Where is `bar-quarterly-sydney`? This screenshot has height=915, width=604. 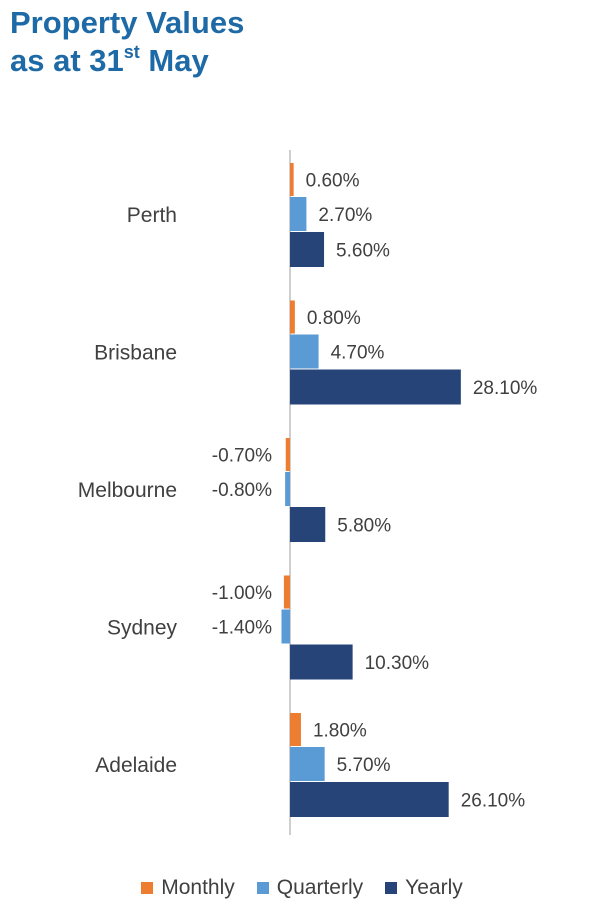 bar-quarterly-sydney is located at coordinates (285, 626).